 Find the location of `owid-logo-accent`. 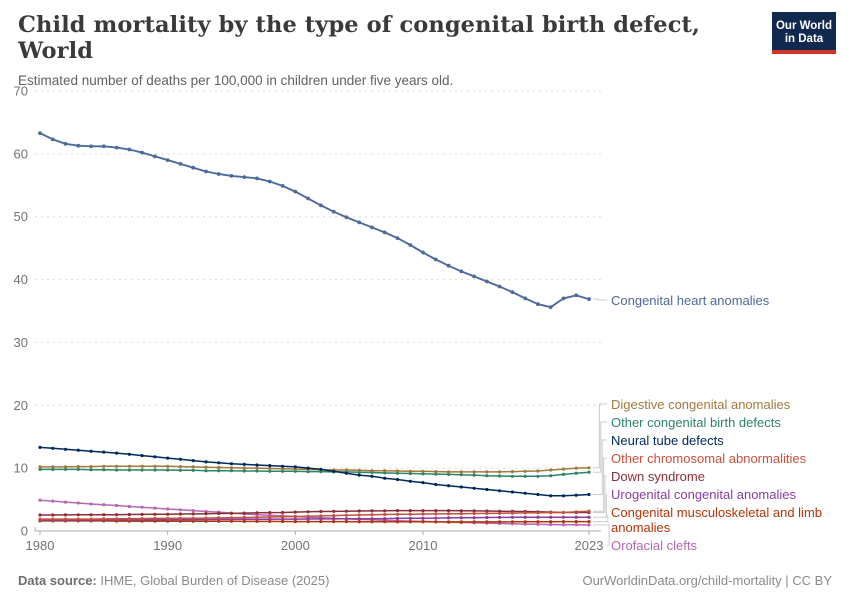

owid-logo-accent is located at coordinates (804, 52).